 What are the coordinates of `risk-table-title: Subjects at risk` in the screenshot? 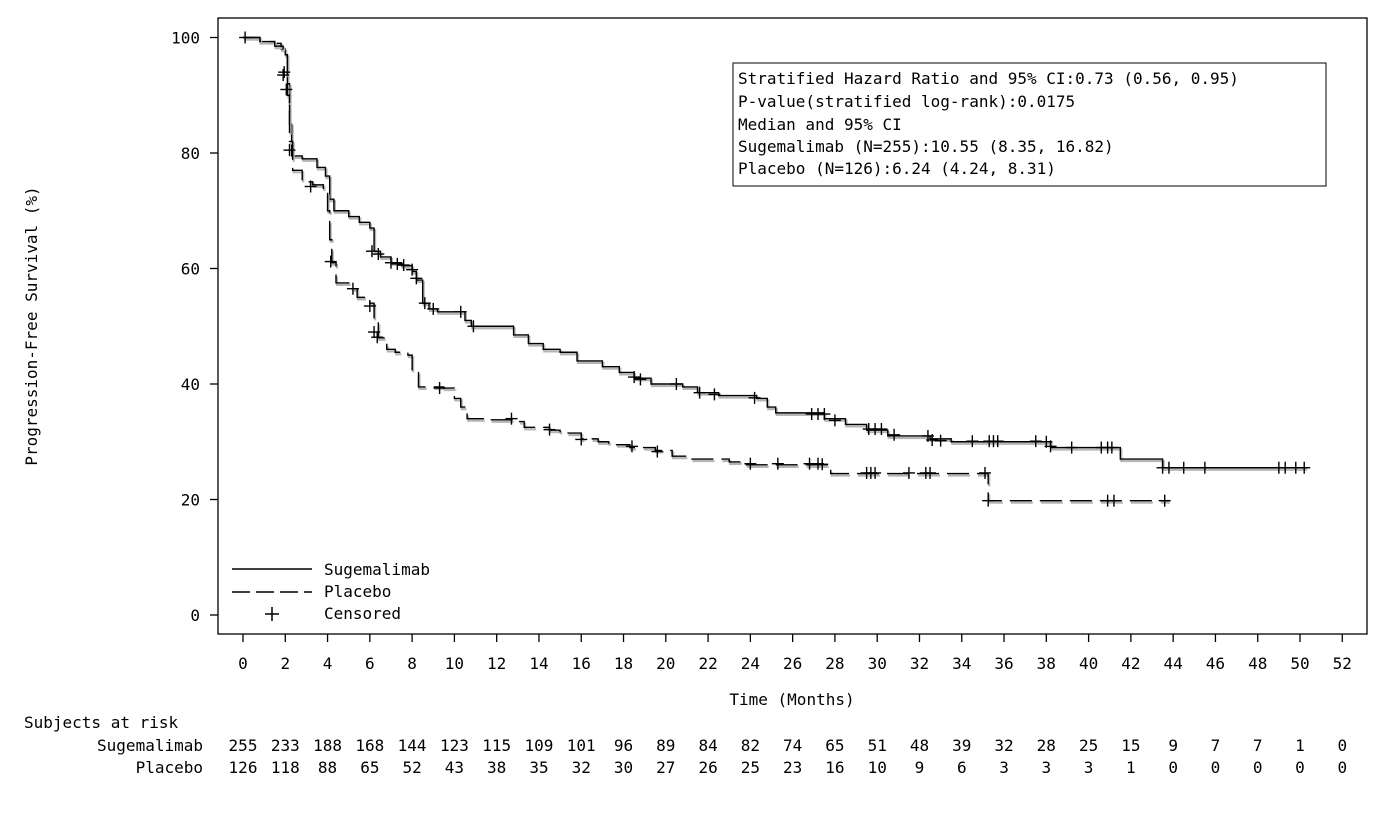 It's located at (101, 722).